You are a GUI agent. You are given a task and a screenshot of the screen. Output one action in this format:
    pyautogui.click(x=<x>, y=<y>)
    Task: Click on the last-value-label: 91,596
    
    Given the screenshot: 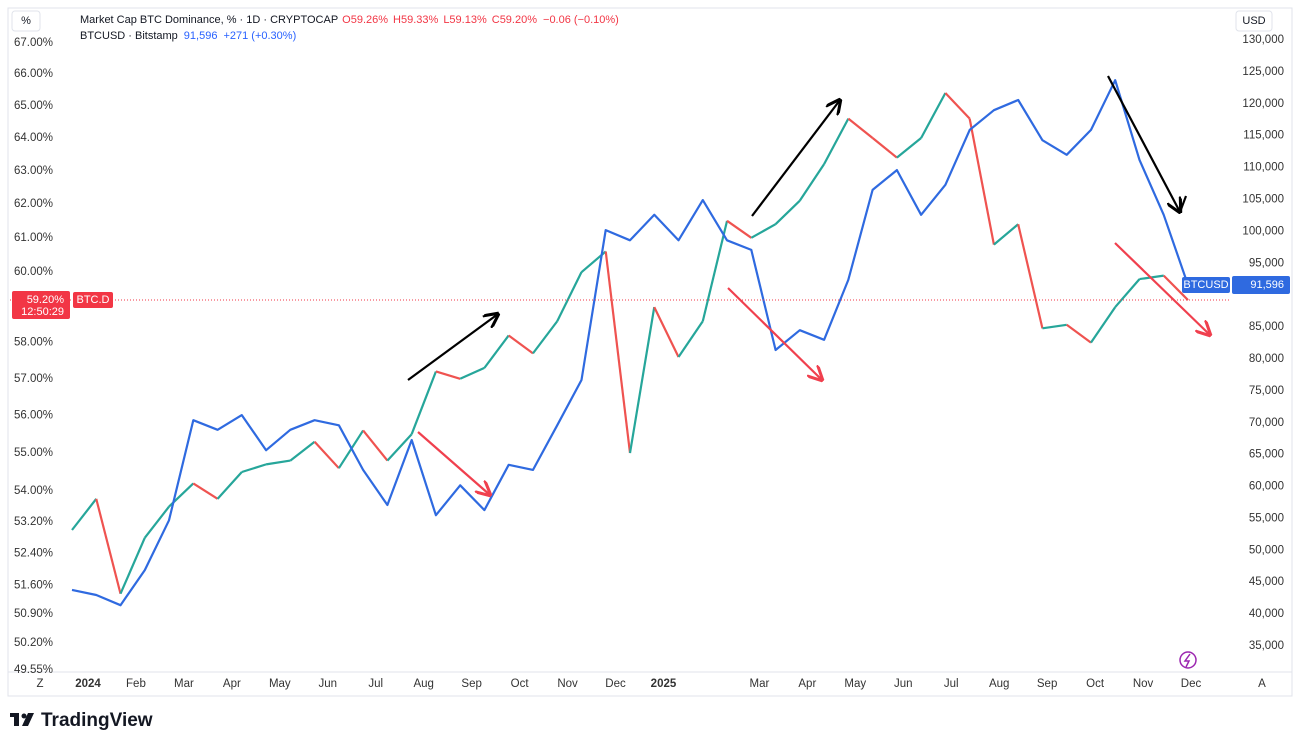 What is the action you would take?
    pyautogui.click(x=1267, y=285)
    